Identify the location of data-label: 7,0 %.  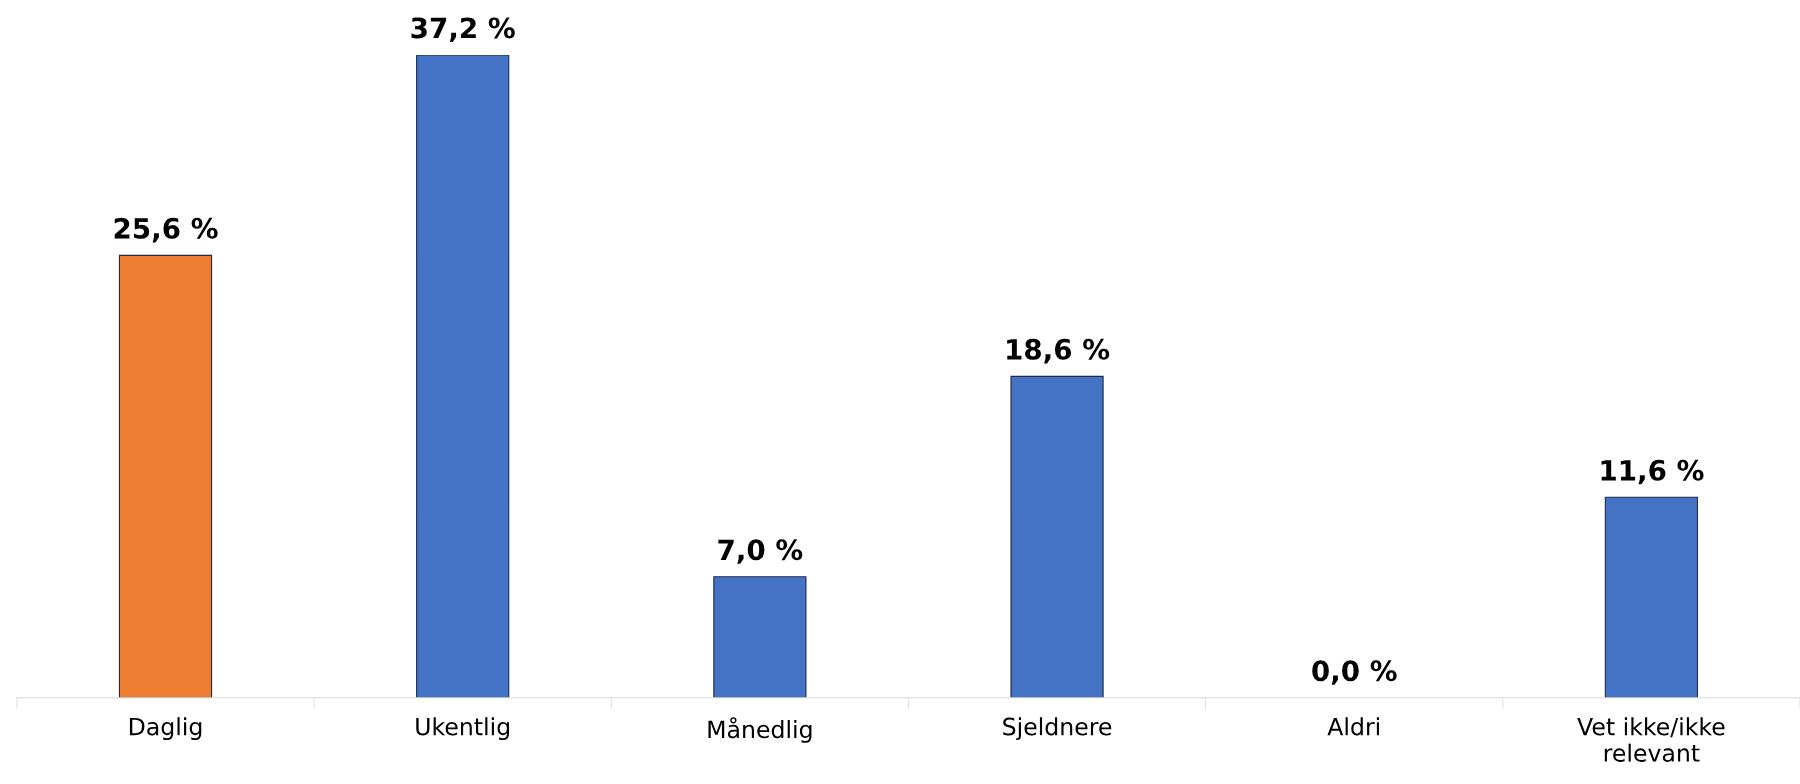
(760, 551).